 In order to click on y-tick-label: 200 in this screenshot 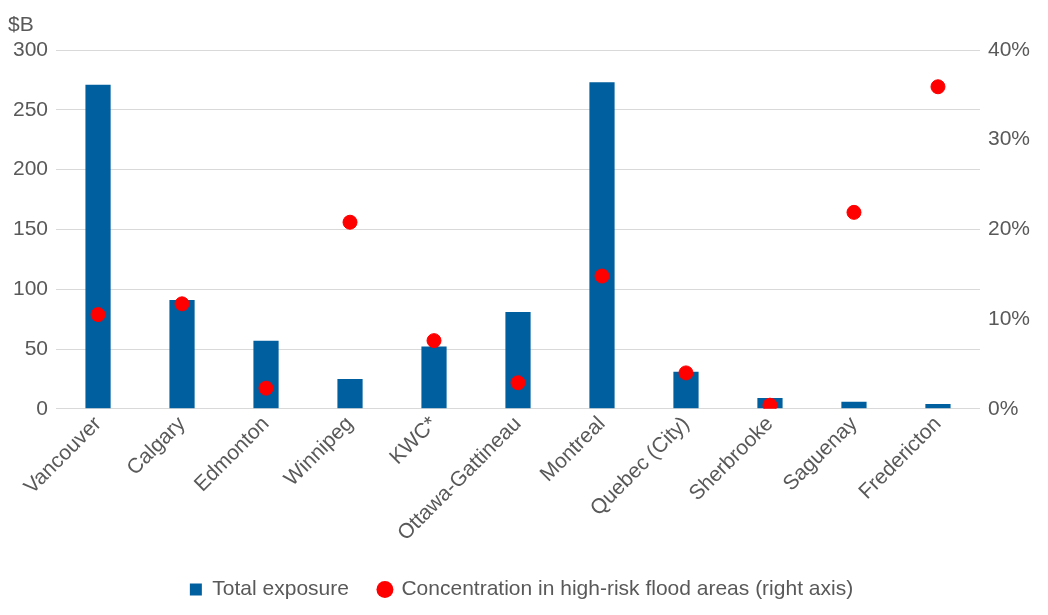, I will do `click(30, 168)`.